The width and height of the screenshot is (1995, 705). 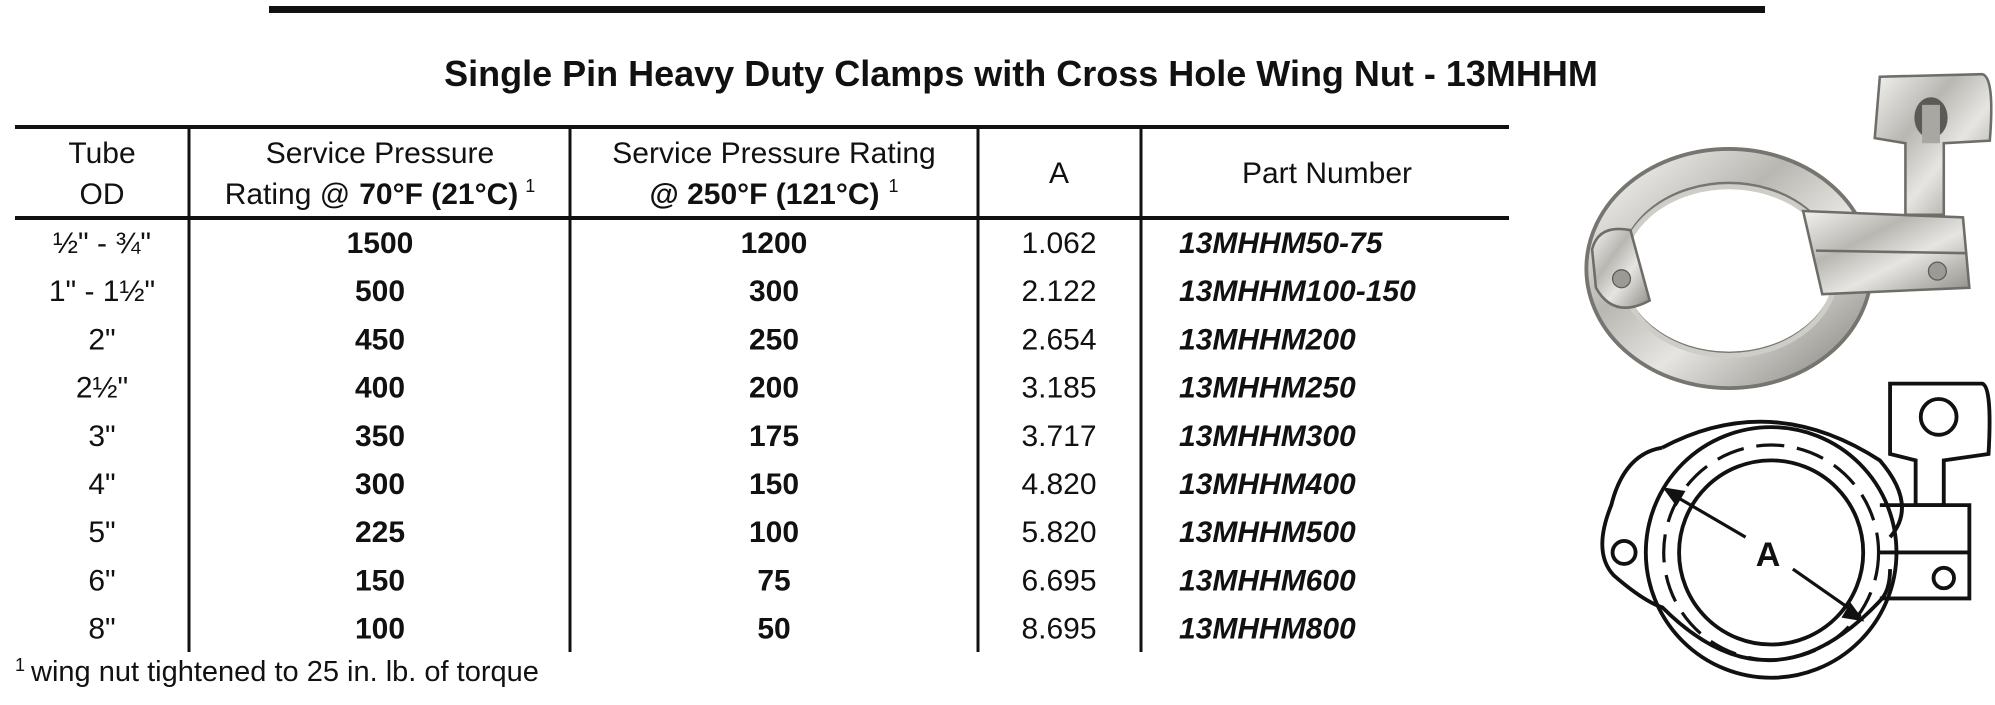 What do you see at coordinates (380, 339) in the screenshot?
I see `table-cell: 450` at bounding box center [380, 339].